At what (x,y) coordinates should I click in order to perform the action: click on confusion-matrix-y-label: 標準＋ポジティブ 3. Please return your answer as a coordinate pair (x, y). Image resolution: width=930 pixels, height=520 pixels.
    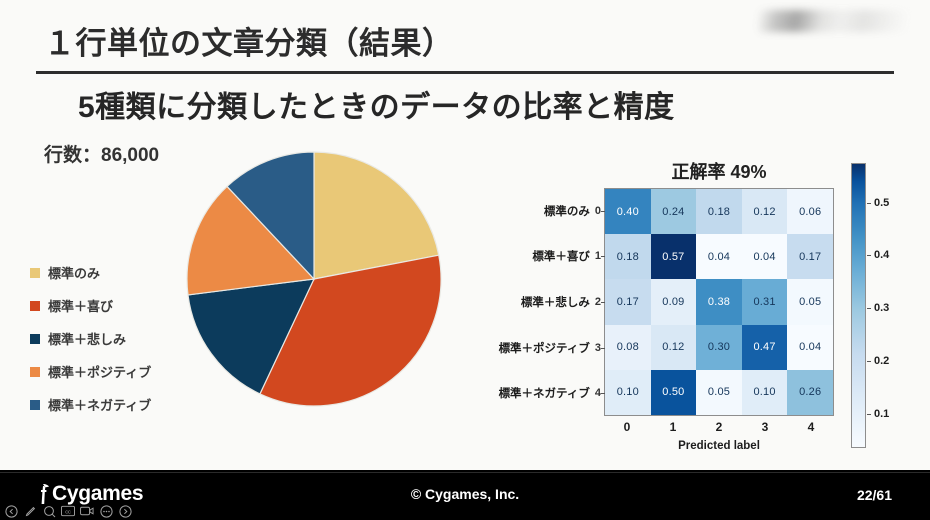
    Looking at the image, I should click on (528, 348).